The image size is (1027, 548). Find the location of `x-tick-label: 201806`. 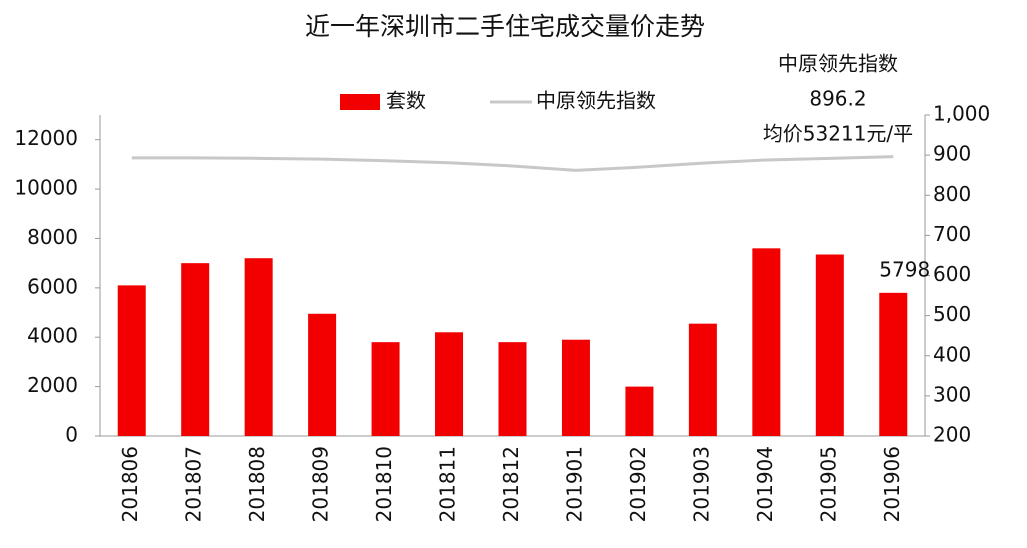

x-tick-label: 201806 is located at coordinates (130, 484).